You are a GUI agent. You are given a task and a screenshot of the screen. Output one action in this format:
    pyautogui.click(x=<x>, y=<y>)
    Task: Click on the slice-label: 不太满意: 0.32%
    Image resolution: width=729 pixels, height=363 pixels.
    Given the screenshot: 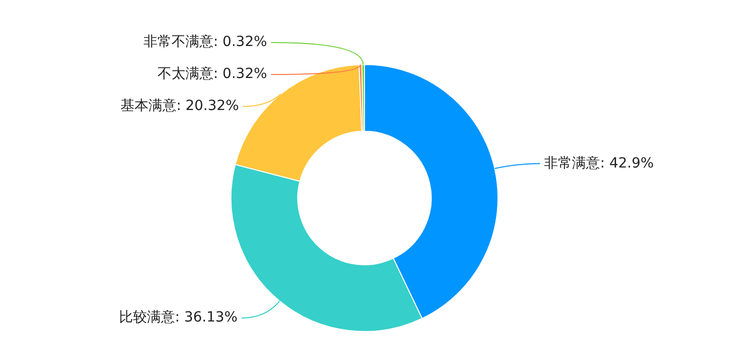 What is the action you would take?
    pyautogui.click(x=212, y=74)
    